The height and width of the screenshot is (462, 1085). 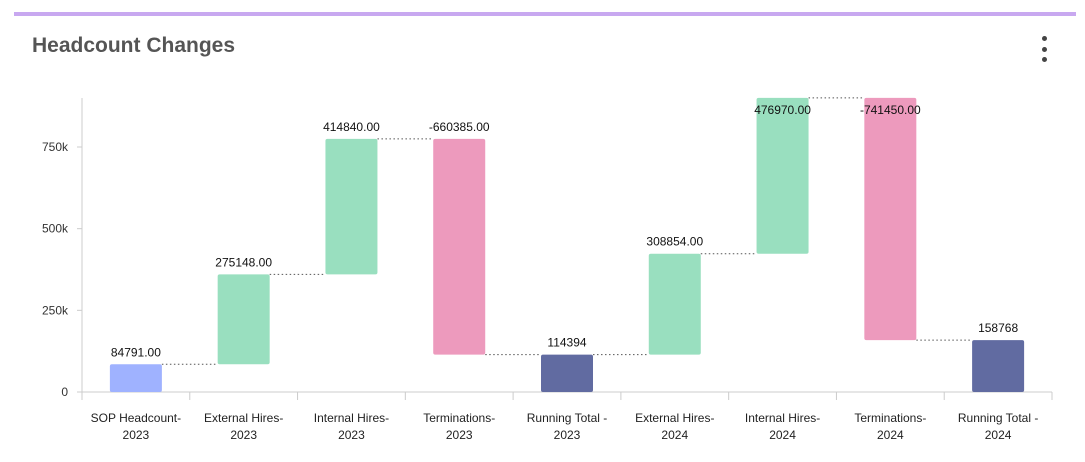 I want to click on x-category-label: Running Total - 2024, so click(x=998, y=426).